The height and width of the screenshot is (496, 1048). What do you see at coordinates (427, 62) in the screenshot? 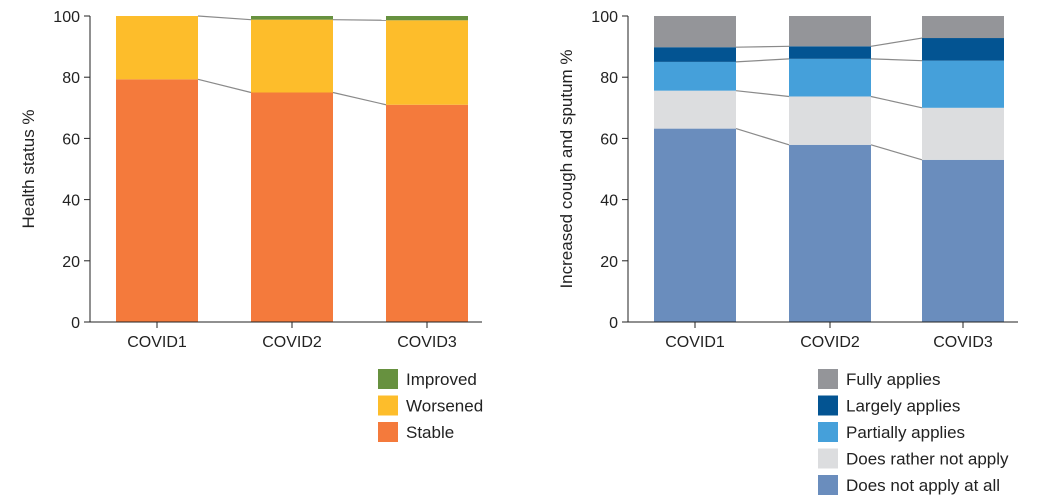
I see `bar-covid3-worsened` at bounding box center [427, 62].